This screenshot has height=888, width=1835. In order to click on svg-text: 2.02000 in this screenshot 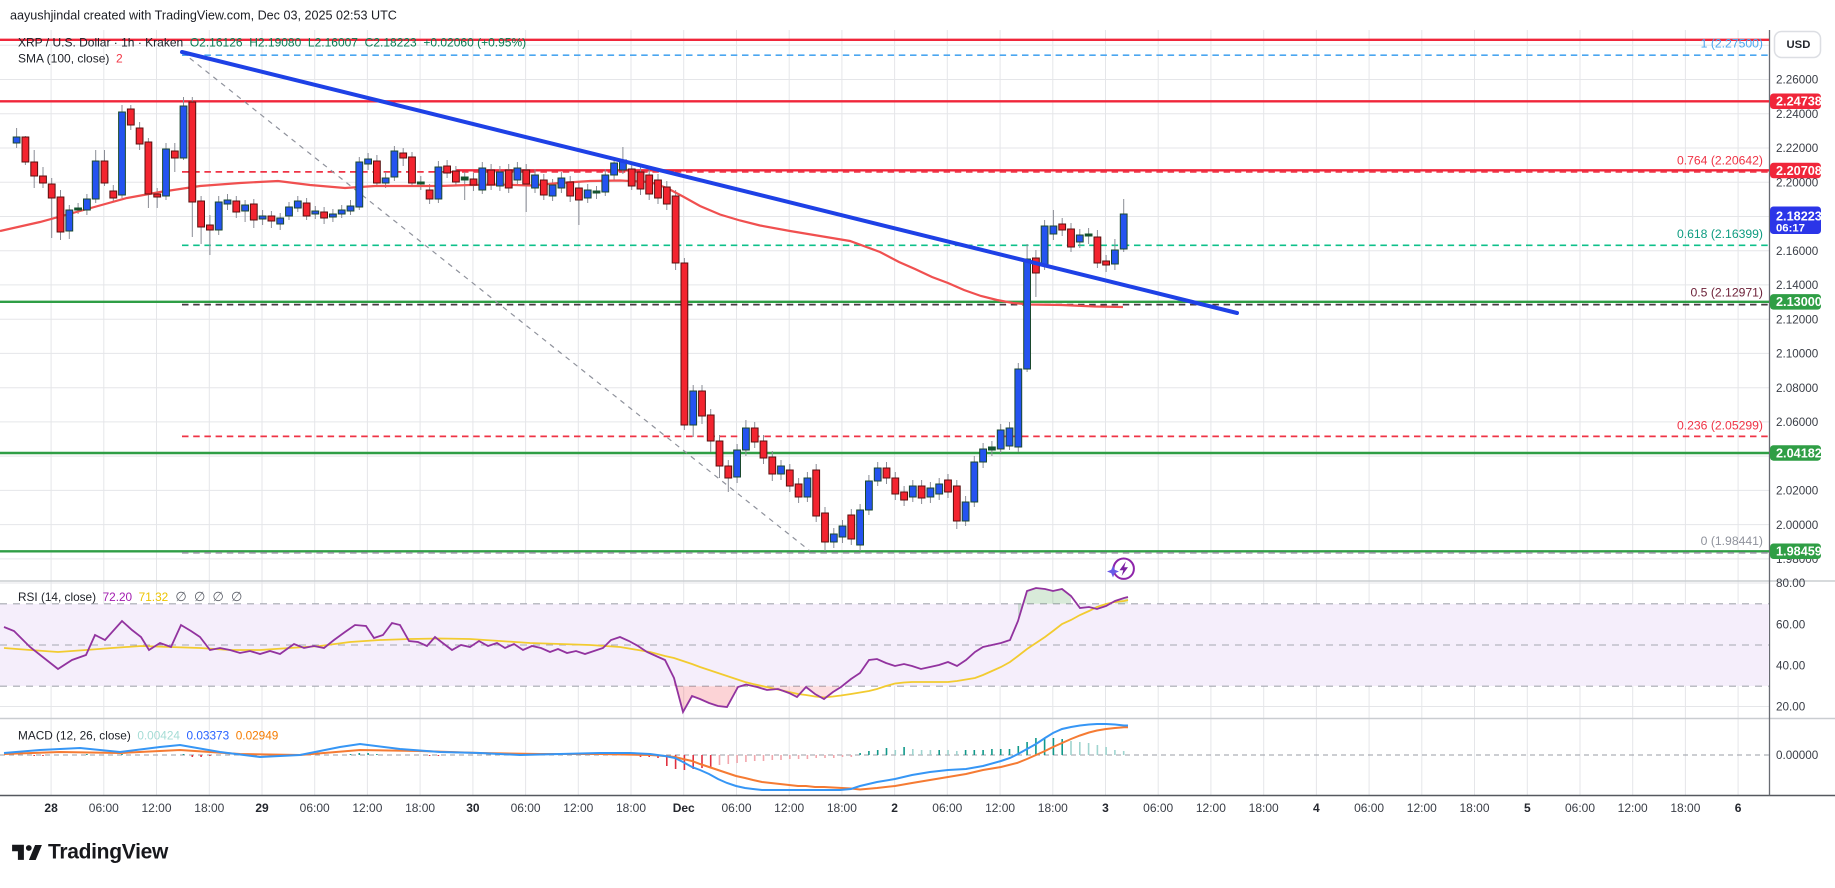, I will do `click(1797, 491)`.